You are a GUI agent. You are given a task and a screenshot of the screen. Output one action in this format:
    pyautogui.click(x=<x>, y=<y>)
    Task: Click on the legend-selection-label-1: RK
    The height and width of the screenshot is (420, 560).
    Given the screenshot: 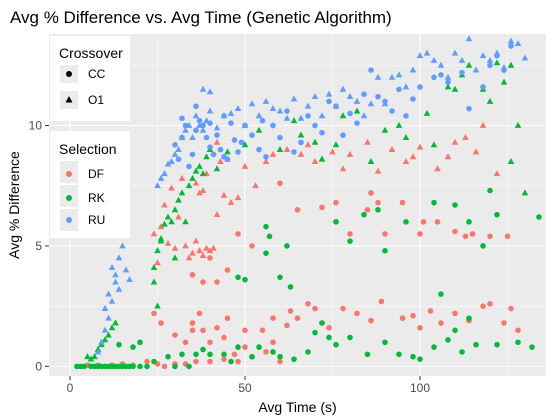 What is the action you would take?
    pyautogui.click(x=96, y=198)
    